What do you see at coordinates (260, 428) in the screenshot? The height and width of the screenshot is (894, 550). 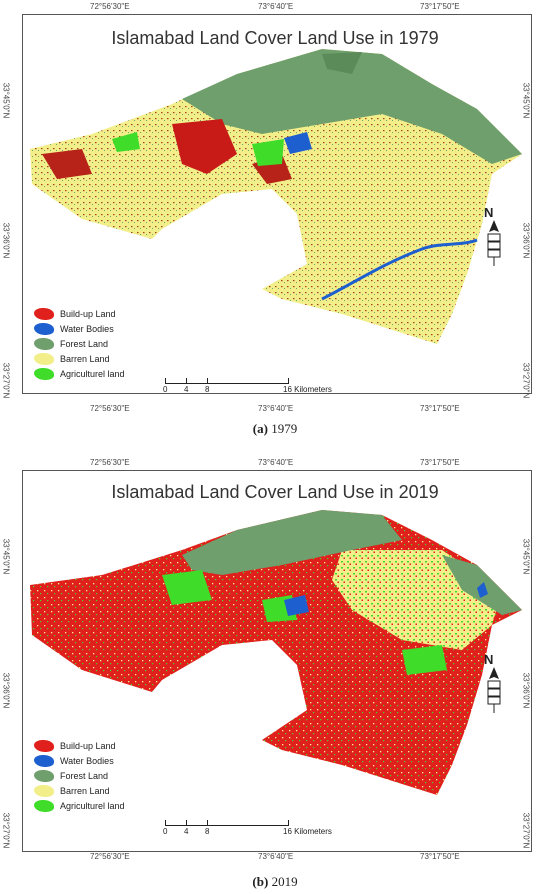 I see `caption-letter: (a)` at bounding box center [260, 428].